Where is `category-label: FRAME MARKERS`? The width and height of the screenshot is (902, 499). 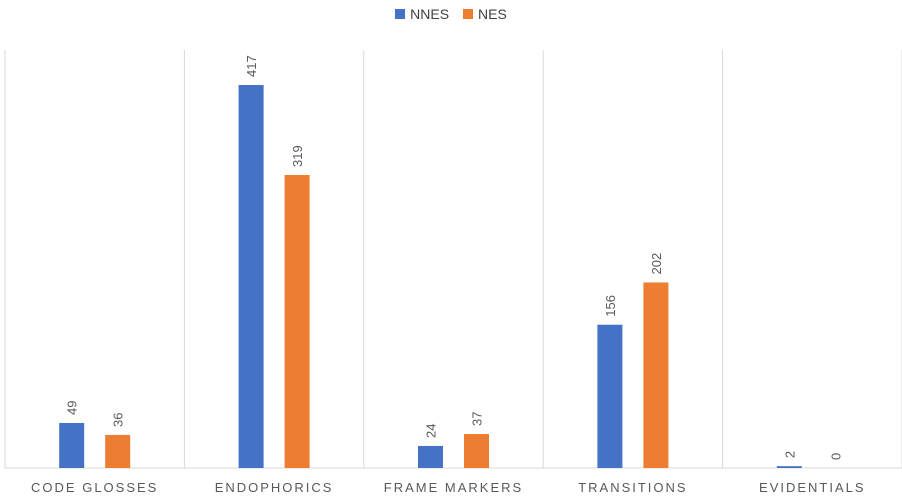
category-label: FRAME MARKERS is located at coordinates (453, 487).